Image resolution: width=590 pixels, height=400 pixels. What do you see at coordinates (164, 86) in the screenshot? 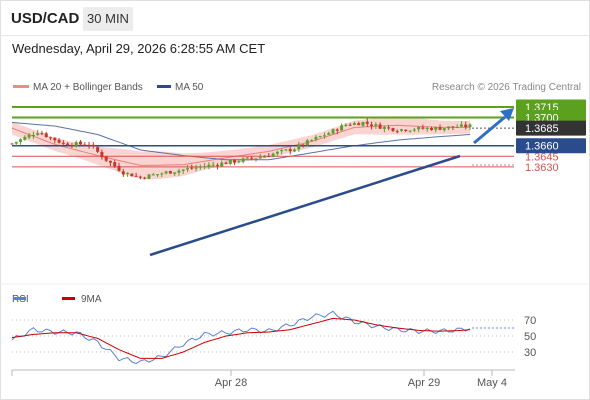
I see `legend-swatch-ma50` at bounding box center [164, 86].